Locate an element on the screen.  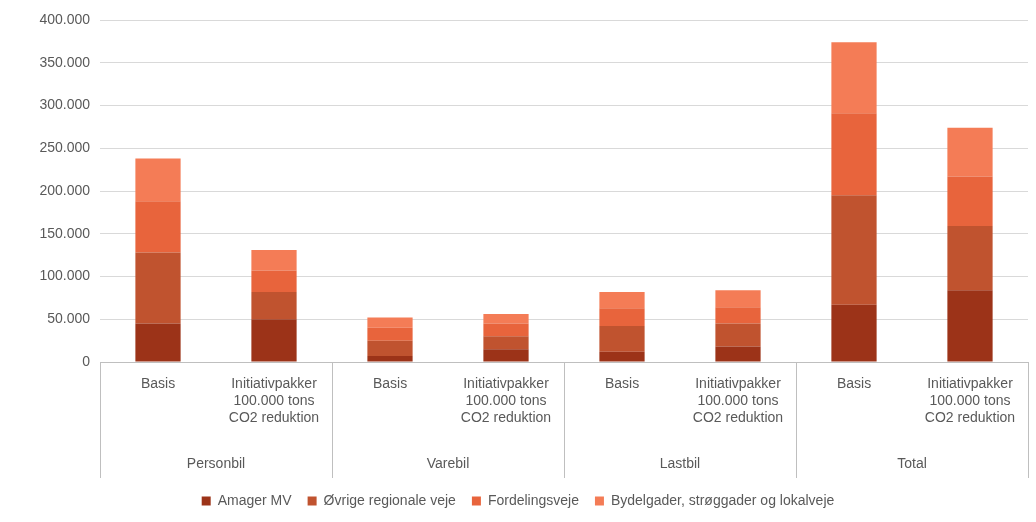
y-tick-label: 150.000 is located at coordinates (65, 232).